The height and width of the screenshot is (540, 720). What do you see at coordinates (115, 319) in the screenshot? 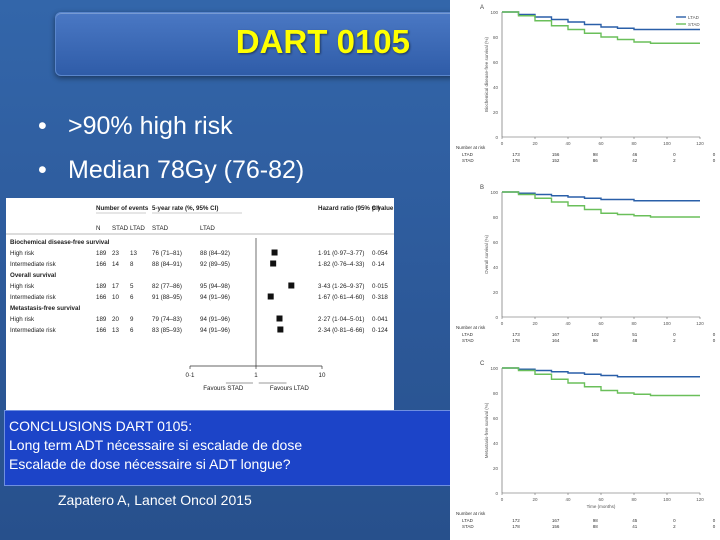
I see `forest-row-stad: 20` at bounding box center [115, 319].